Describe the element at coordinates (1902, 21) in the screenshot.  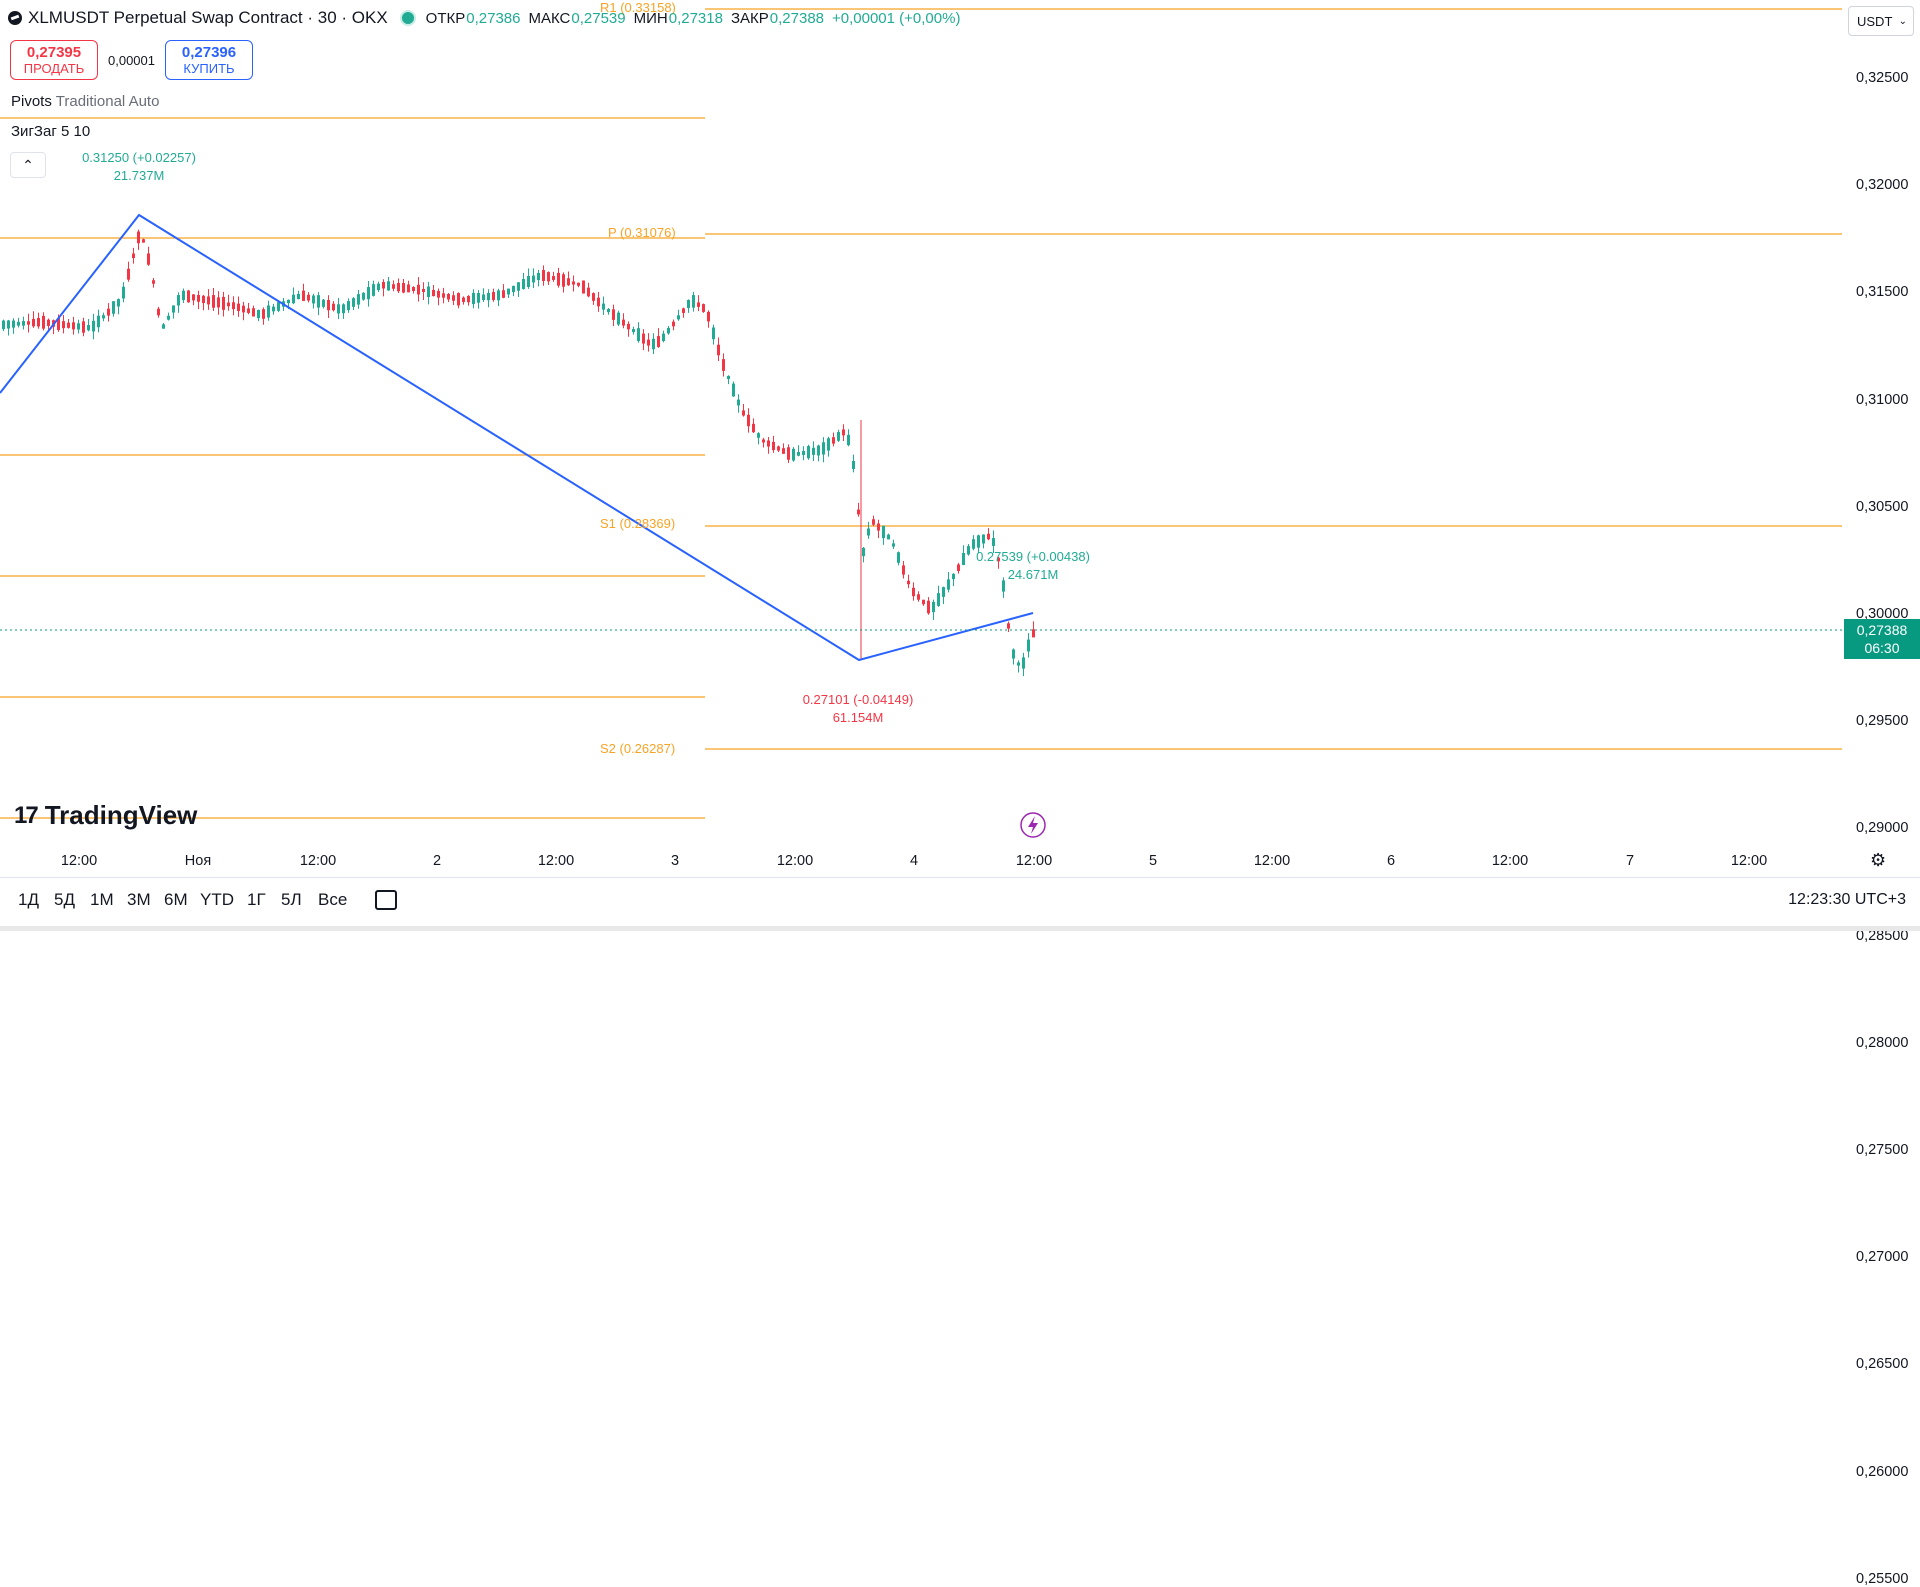
I see `chevron-down-icon: ⌄` at that location.